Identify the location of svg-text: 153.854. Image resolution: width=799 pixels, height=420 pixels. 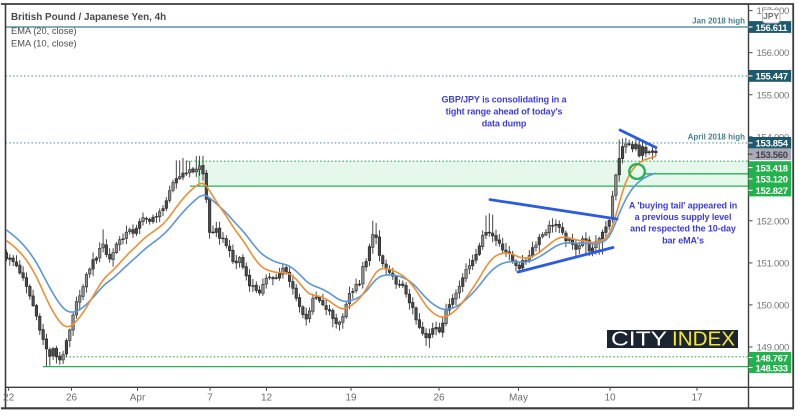
(772, 144).